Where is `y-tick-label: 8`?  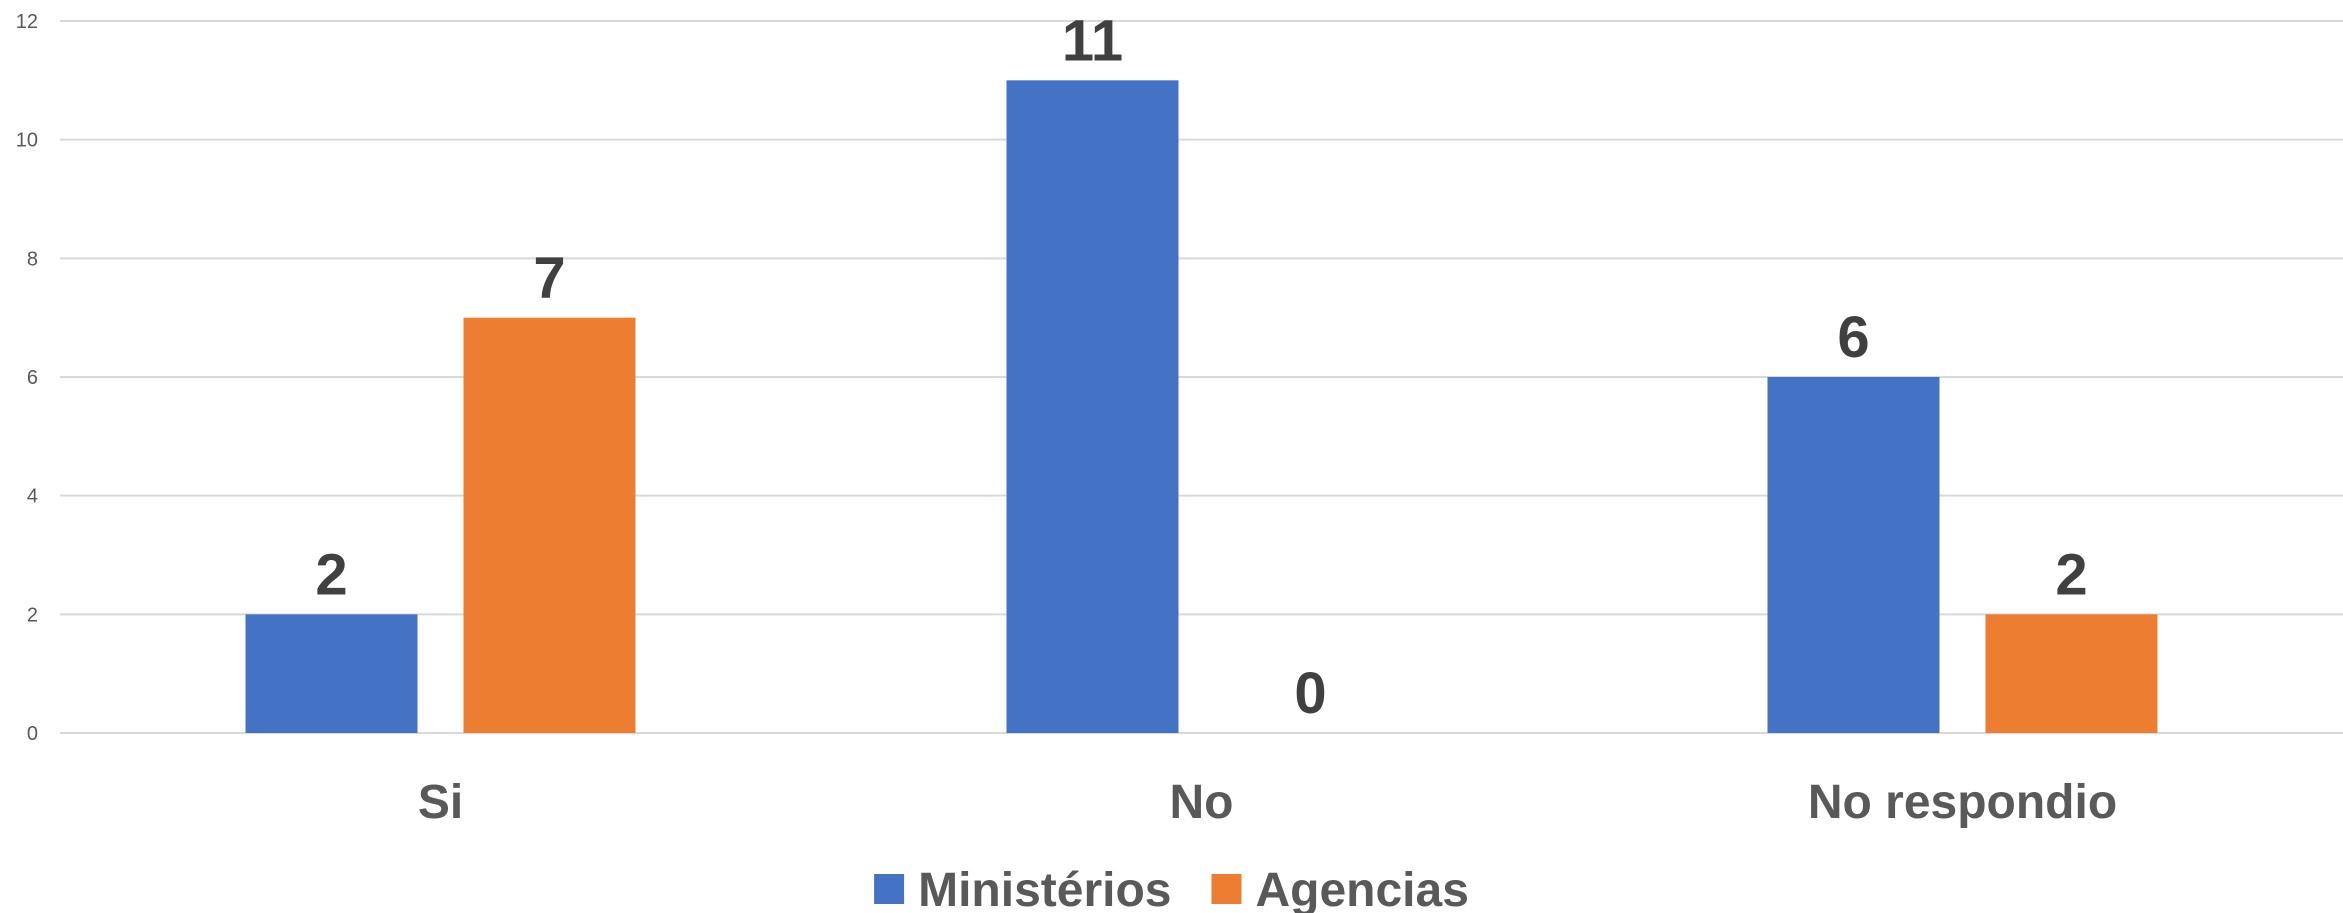
y-tick-label: 8 is located at coordinates (32, 259).